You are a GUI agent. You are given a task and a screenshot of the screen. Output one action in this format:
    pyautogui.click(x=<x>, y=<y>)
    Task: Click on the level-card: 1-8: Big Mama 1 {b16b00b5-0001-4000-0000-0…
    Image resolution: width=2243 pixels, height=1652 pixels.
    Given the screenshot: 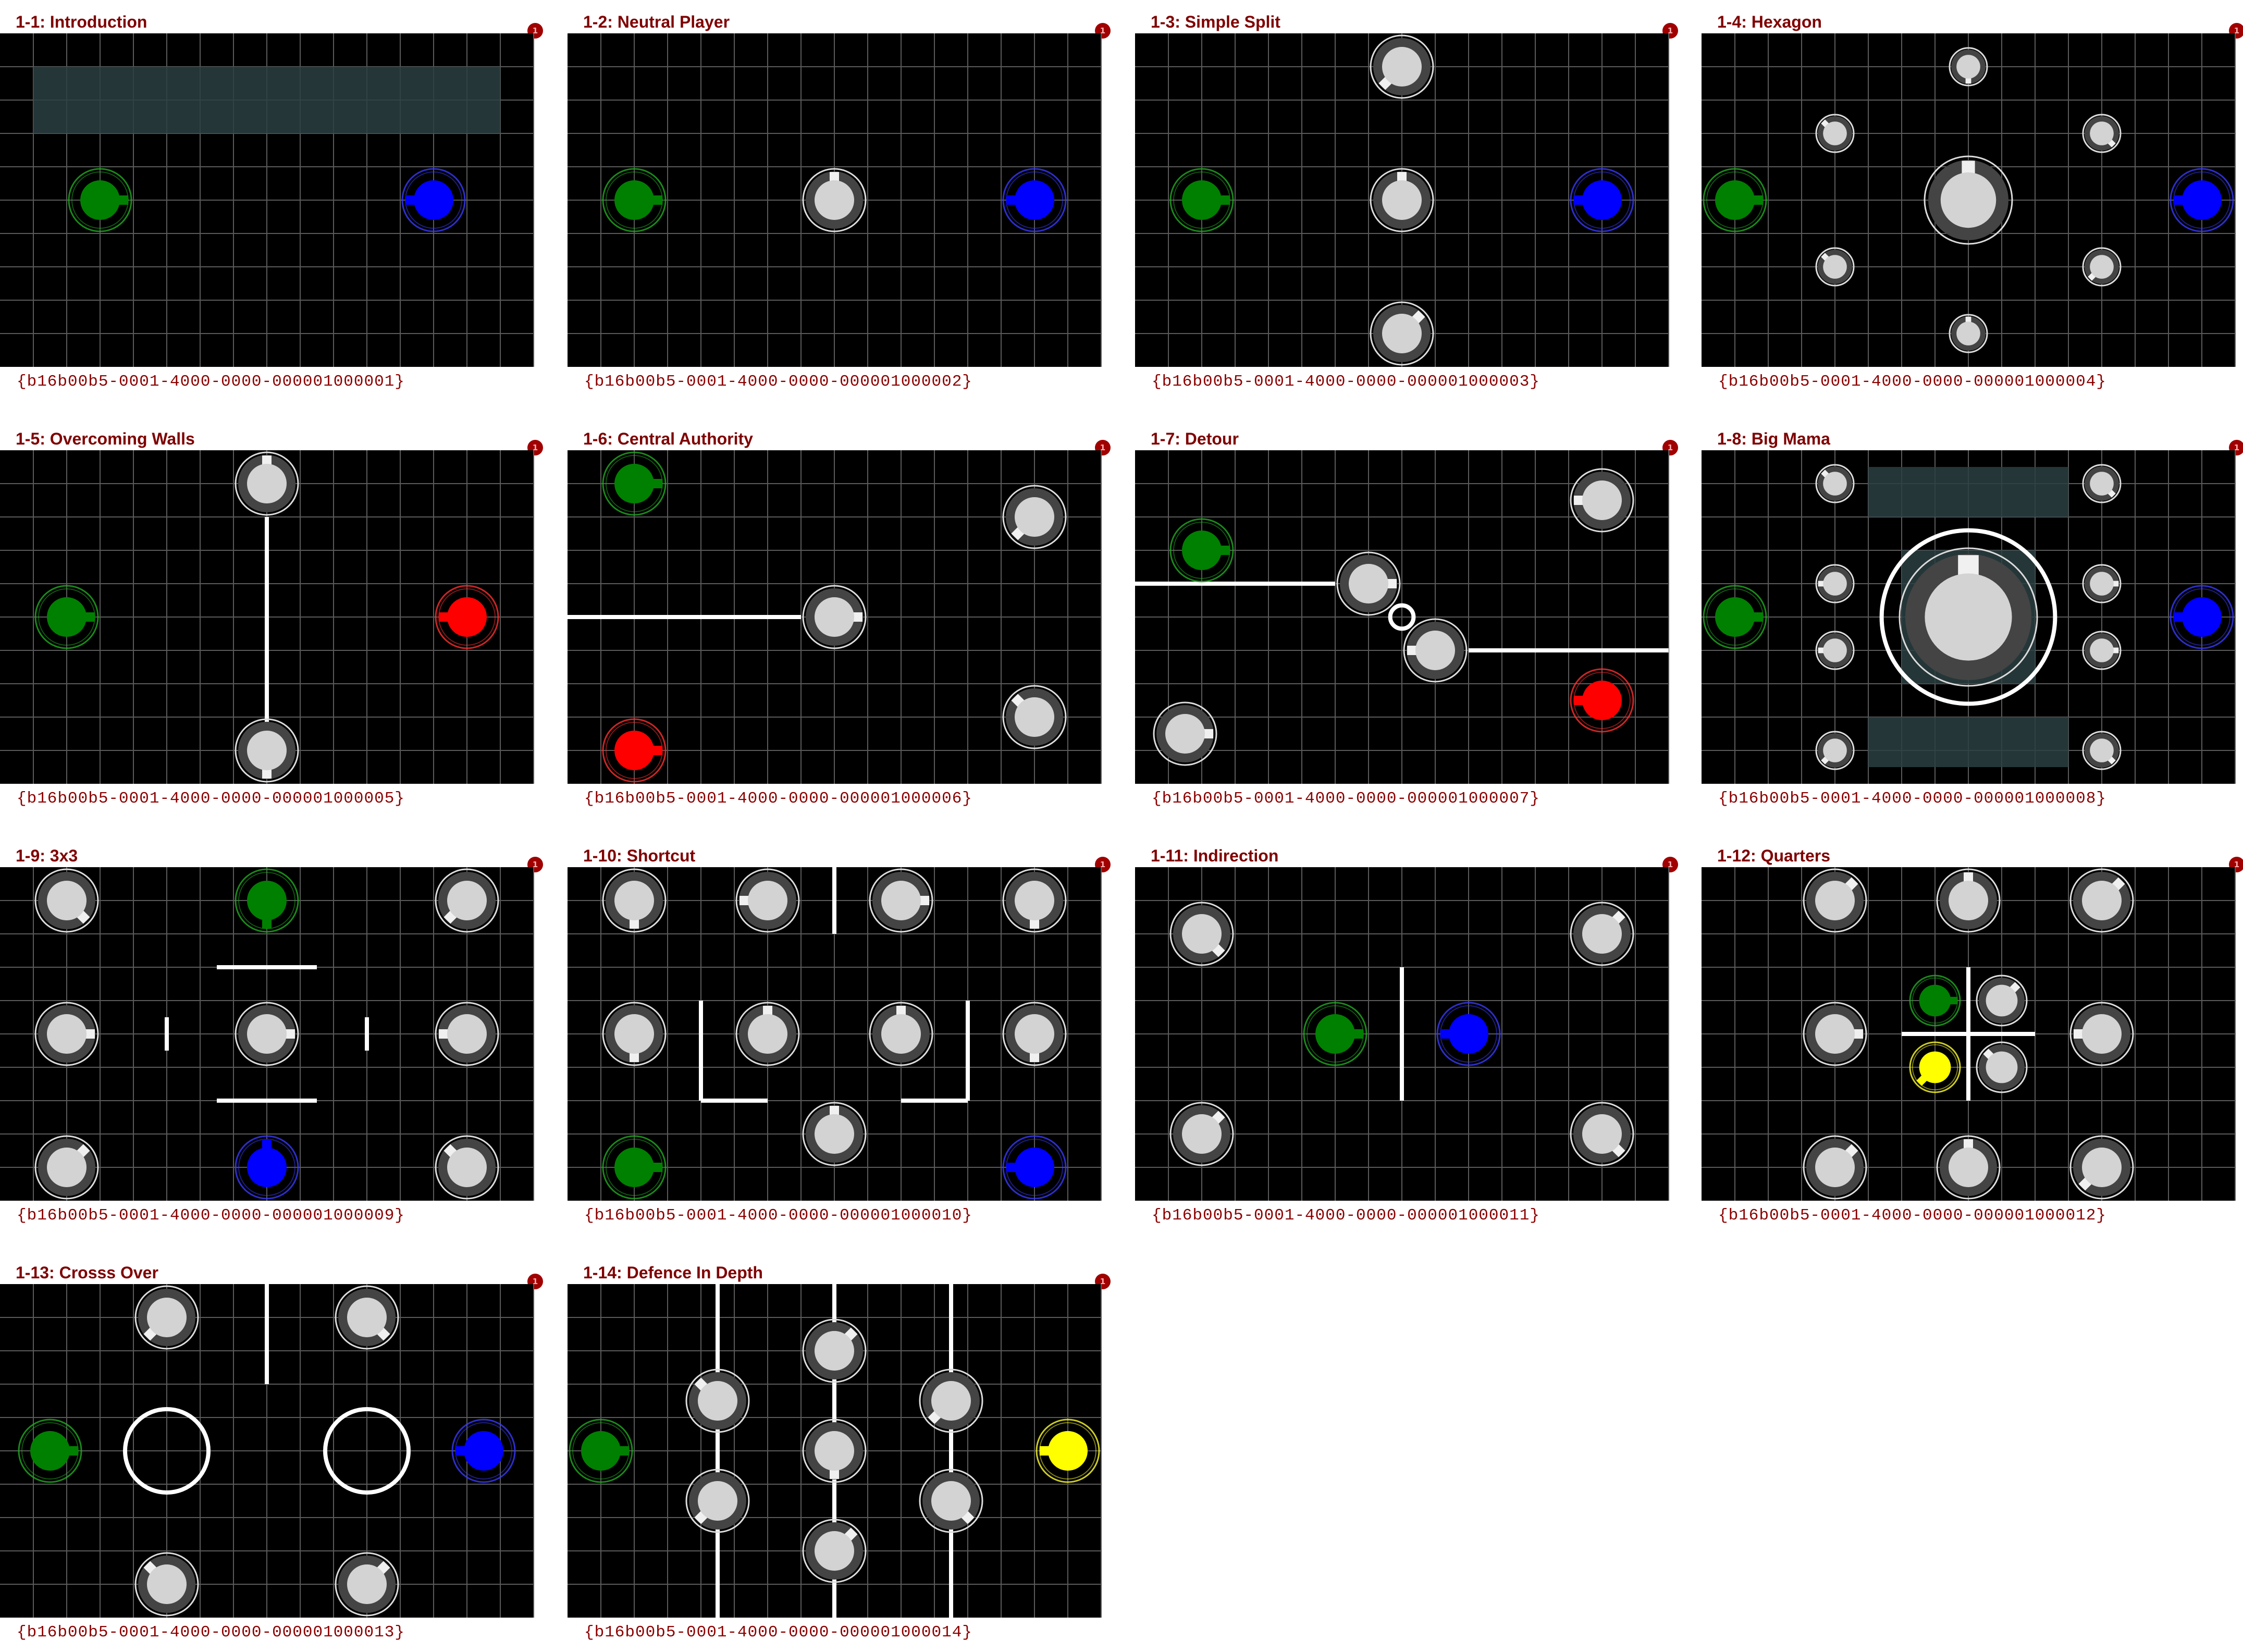 What is the action you would take?
    pyautogui.click(x=1972, y=617)
    